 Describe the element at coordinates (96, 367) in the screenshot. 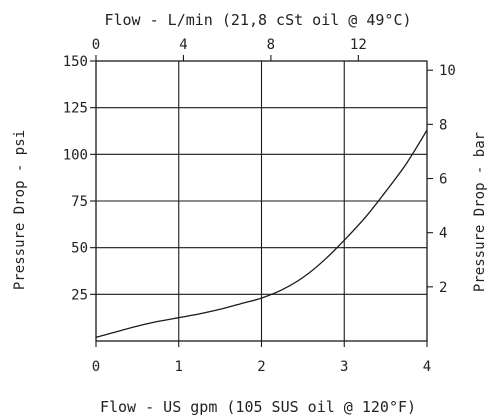

I see `x-tick-label: 0` at that location.